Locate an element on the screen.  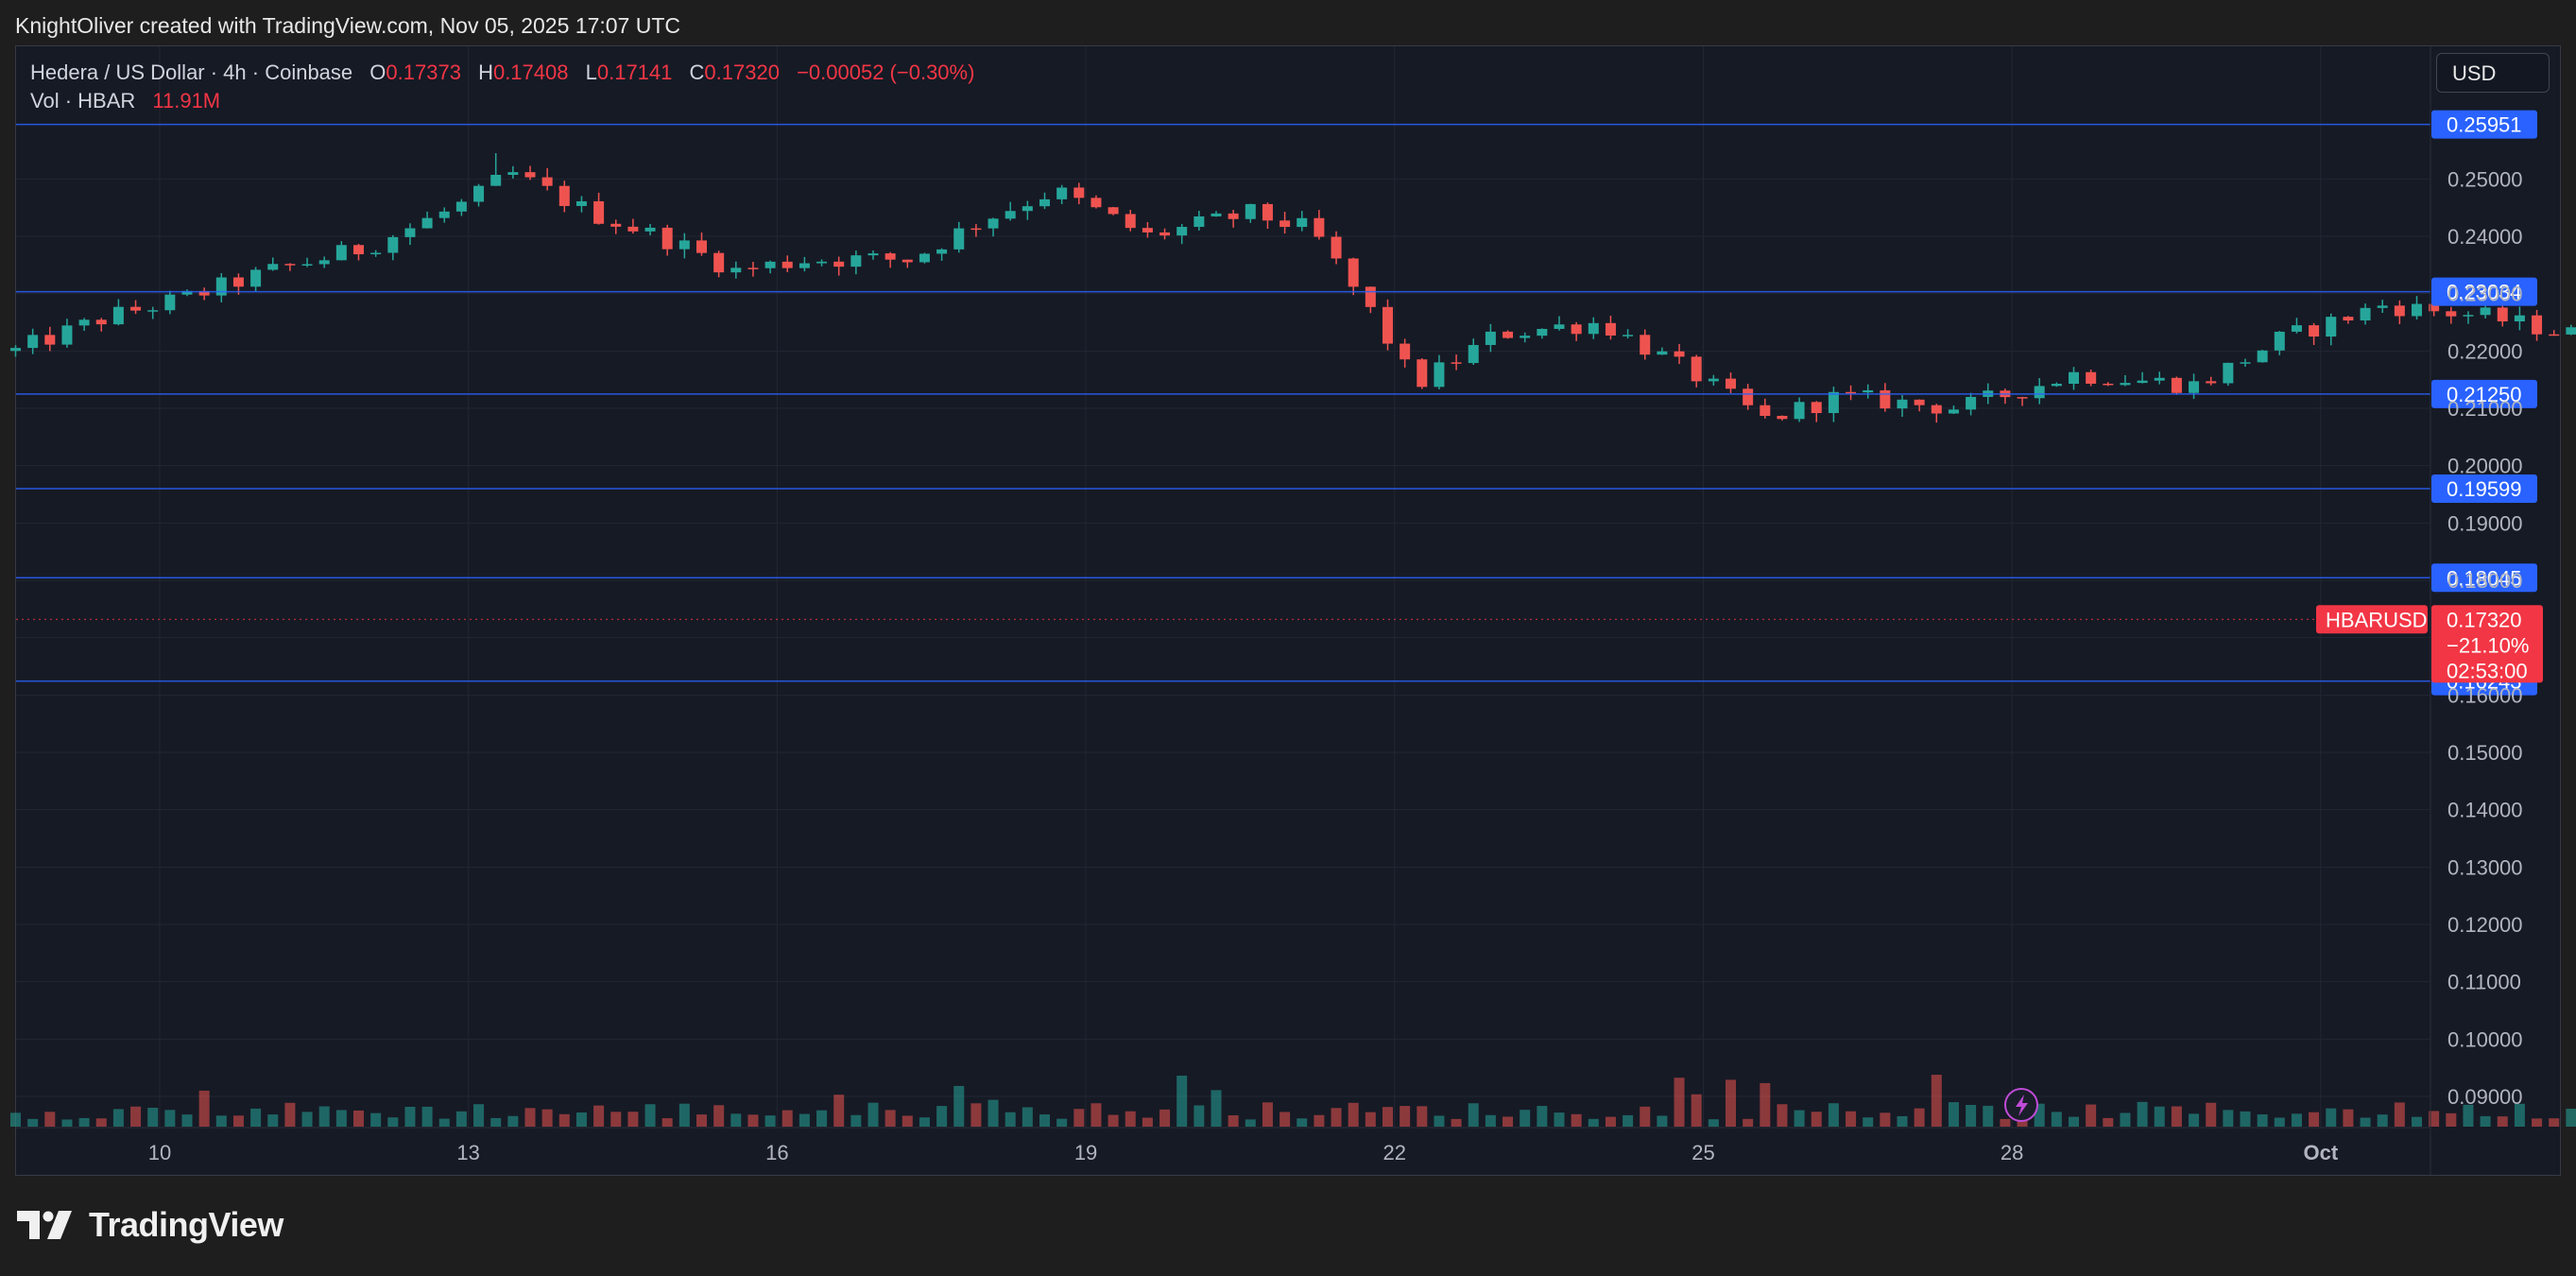
currency-button: USD is located at coordinates (2493, 73).